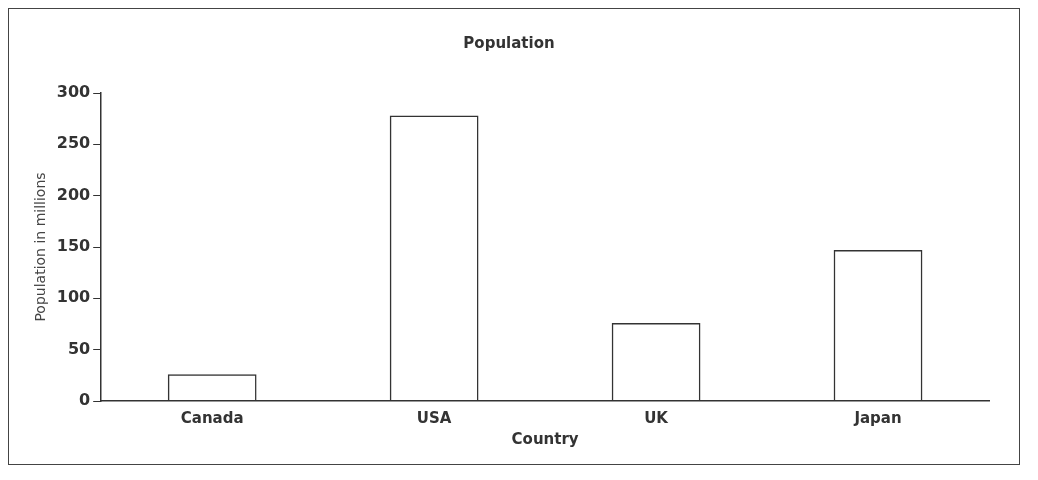 The width and height of the screenshot is (1038, 480). What do you see at coordinates (545, 438) in the screenshot?
I see `x-axis-title: Country` at bounding box center [545, 438].